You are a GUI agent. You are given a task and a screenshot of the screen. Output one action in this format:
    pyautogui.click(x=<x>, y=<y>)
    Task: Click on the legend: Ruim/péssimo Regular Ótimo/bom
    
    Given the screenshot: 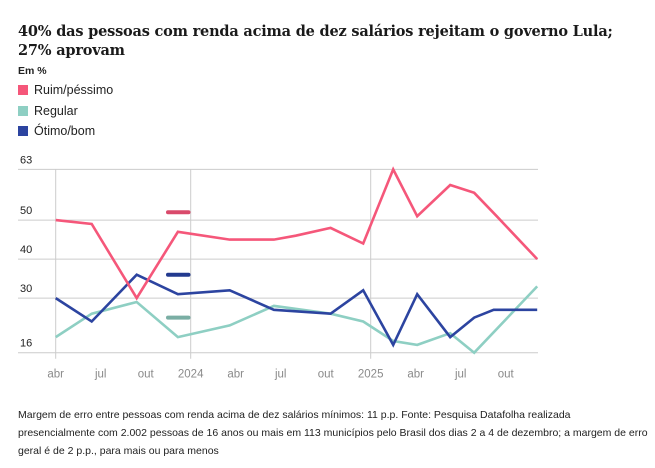 What is the action you would take?
    pyautogui.click(x=65, y=111)
    